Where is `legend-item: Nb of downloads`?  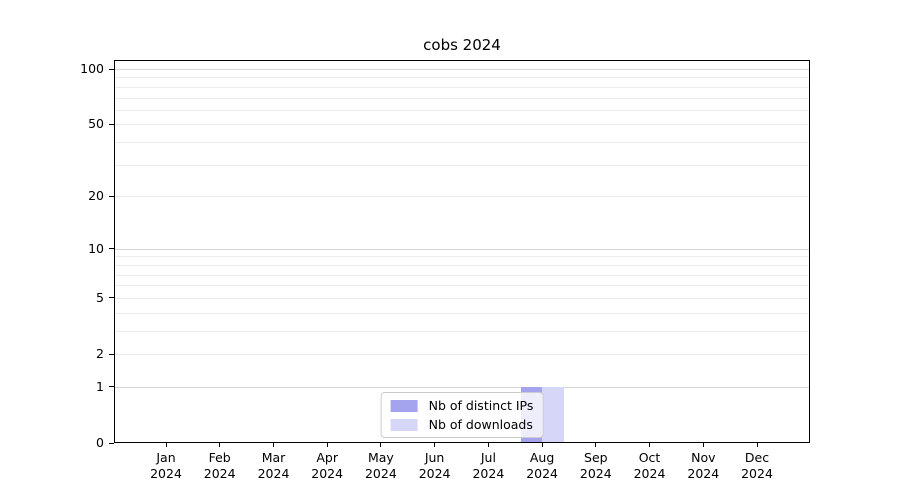 legend-item: Nb of downloads is located at coordinates (462, 424).